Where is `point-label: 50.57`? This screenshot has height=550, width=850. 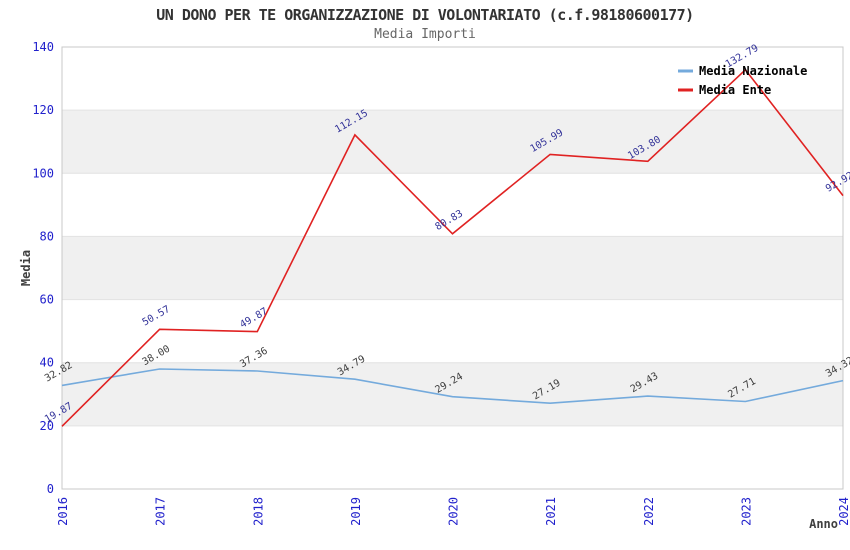
point-label: 50.57 is located at coordinates (157, 316).